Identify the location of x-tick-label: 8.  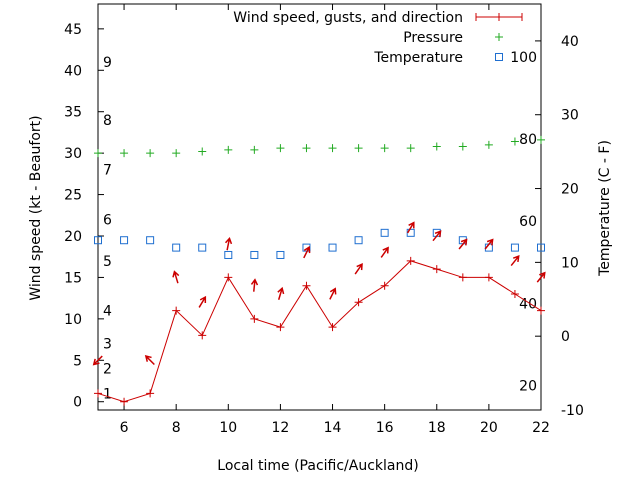
(176, 428).